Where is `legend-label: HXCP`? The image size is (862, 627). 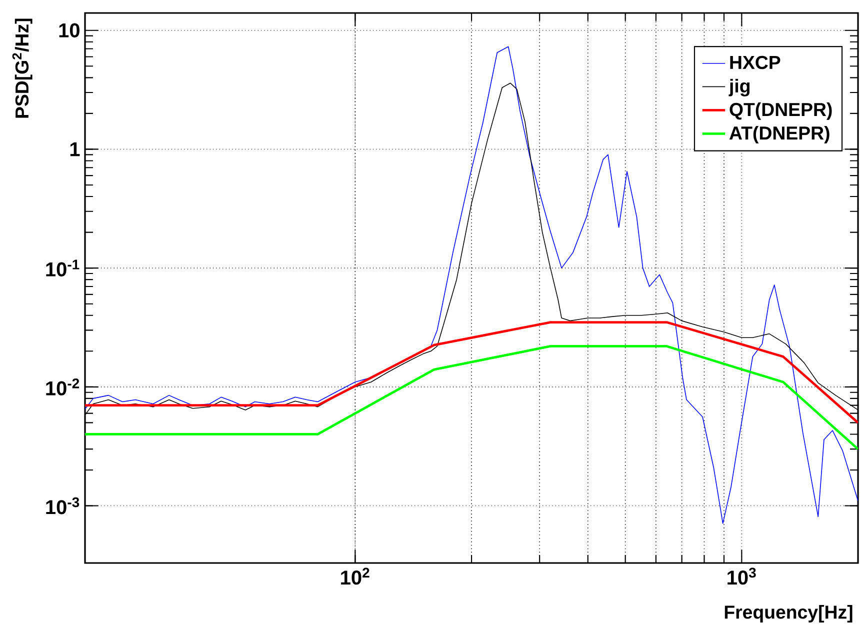 legend-label: HXCP is located at coordinates (755, 63).